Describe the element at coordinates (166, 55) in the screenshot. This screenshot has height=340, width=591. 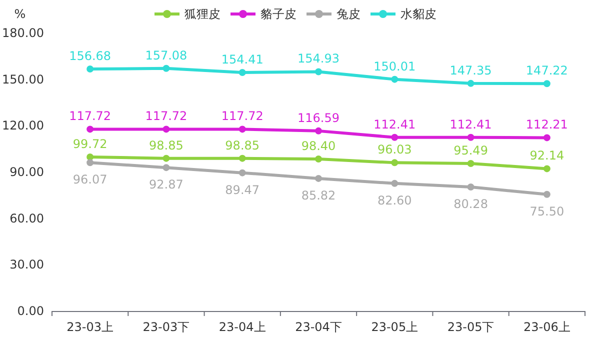
I see `data-label: 157.08` at that location.